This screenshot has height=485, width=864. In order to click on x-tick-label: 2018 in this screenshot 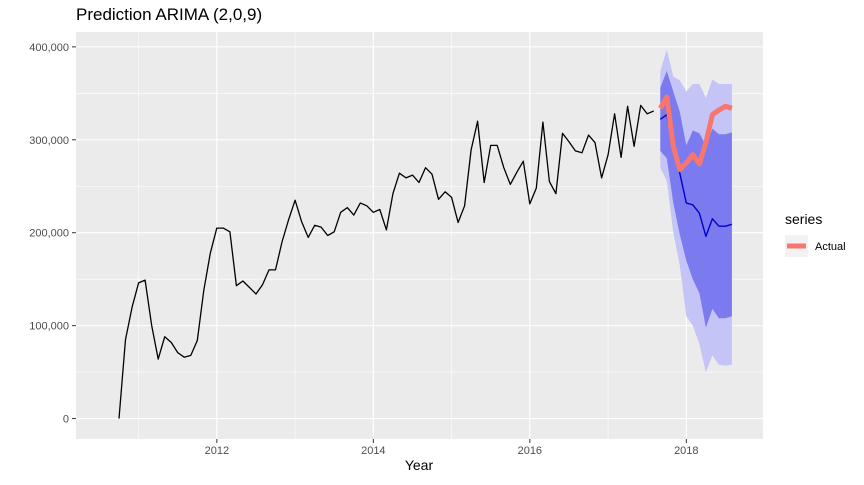, I will do `click(686, 451)`.